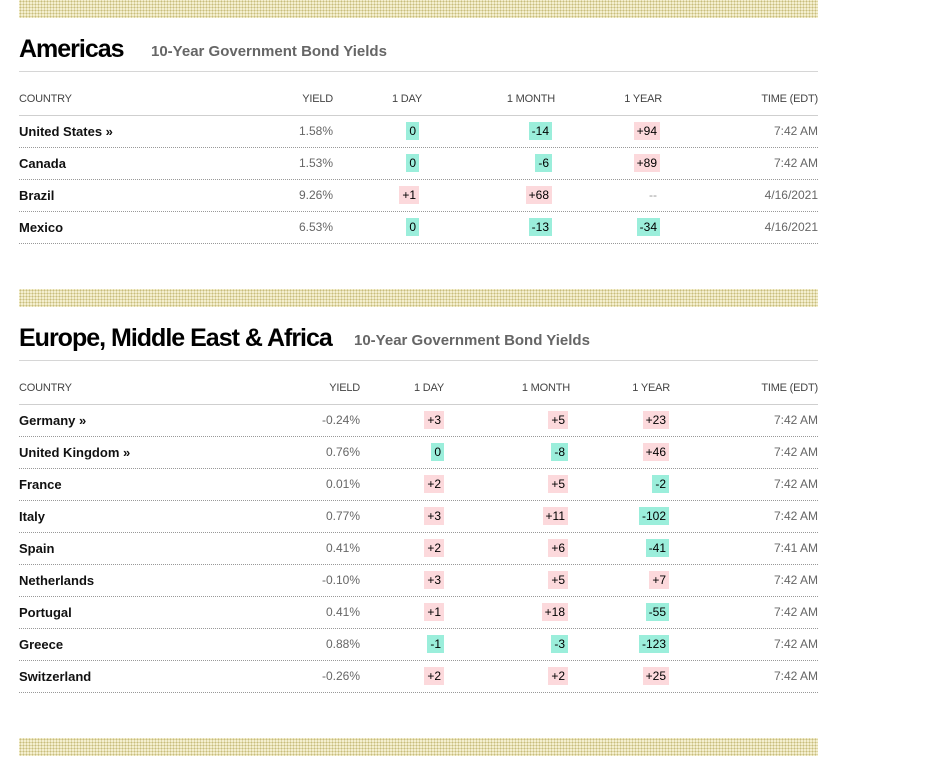 The image size is (929, 767). What do you see at coordinates (42, 163) in the screenshot?
I see `country-link: Canada` at bounding box center [42, 163].